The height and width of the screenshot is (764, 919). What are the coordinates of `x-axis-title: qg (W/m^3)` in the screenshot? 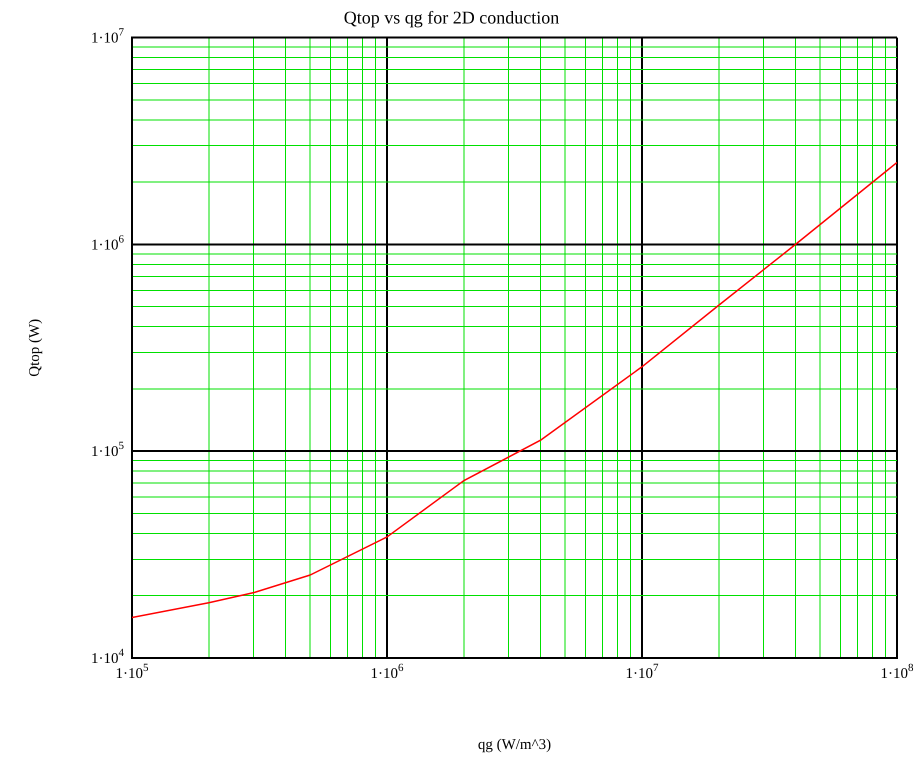 It's located at (515, 744).